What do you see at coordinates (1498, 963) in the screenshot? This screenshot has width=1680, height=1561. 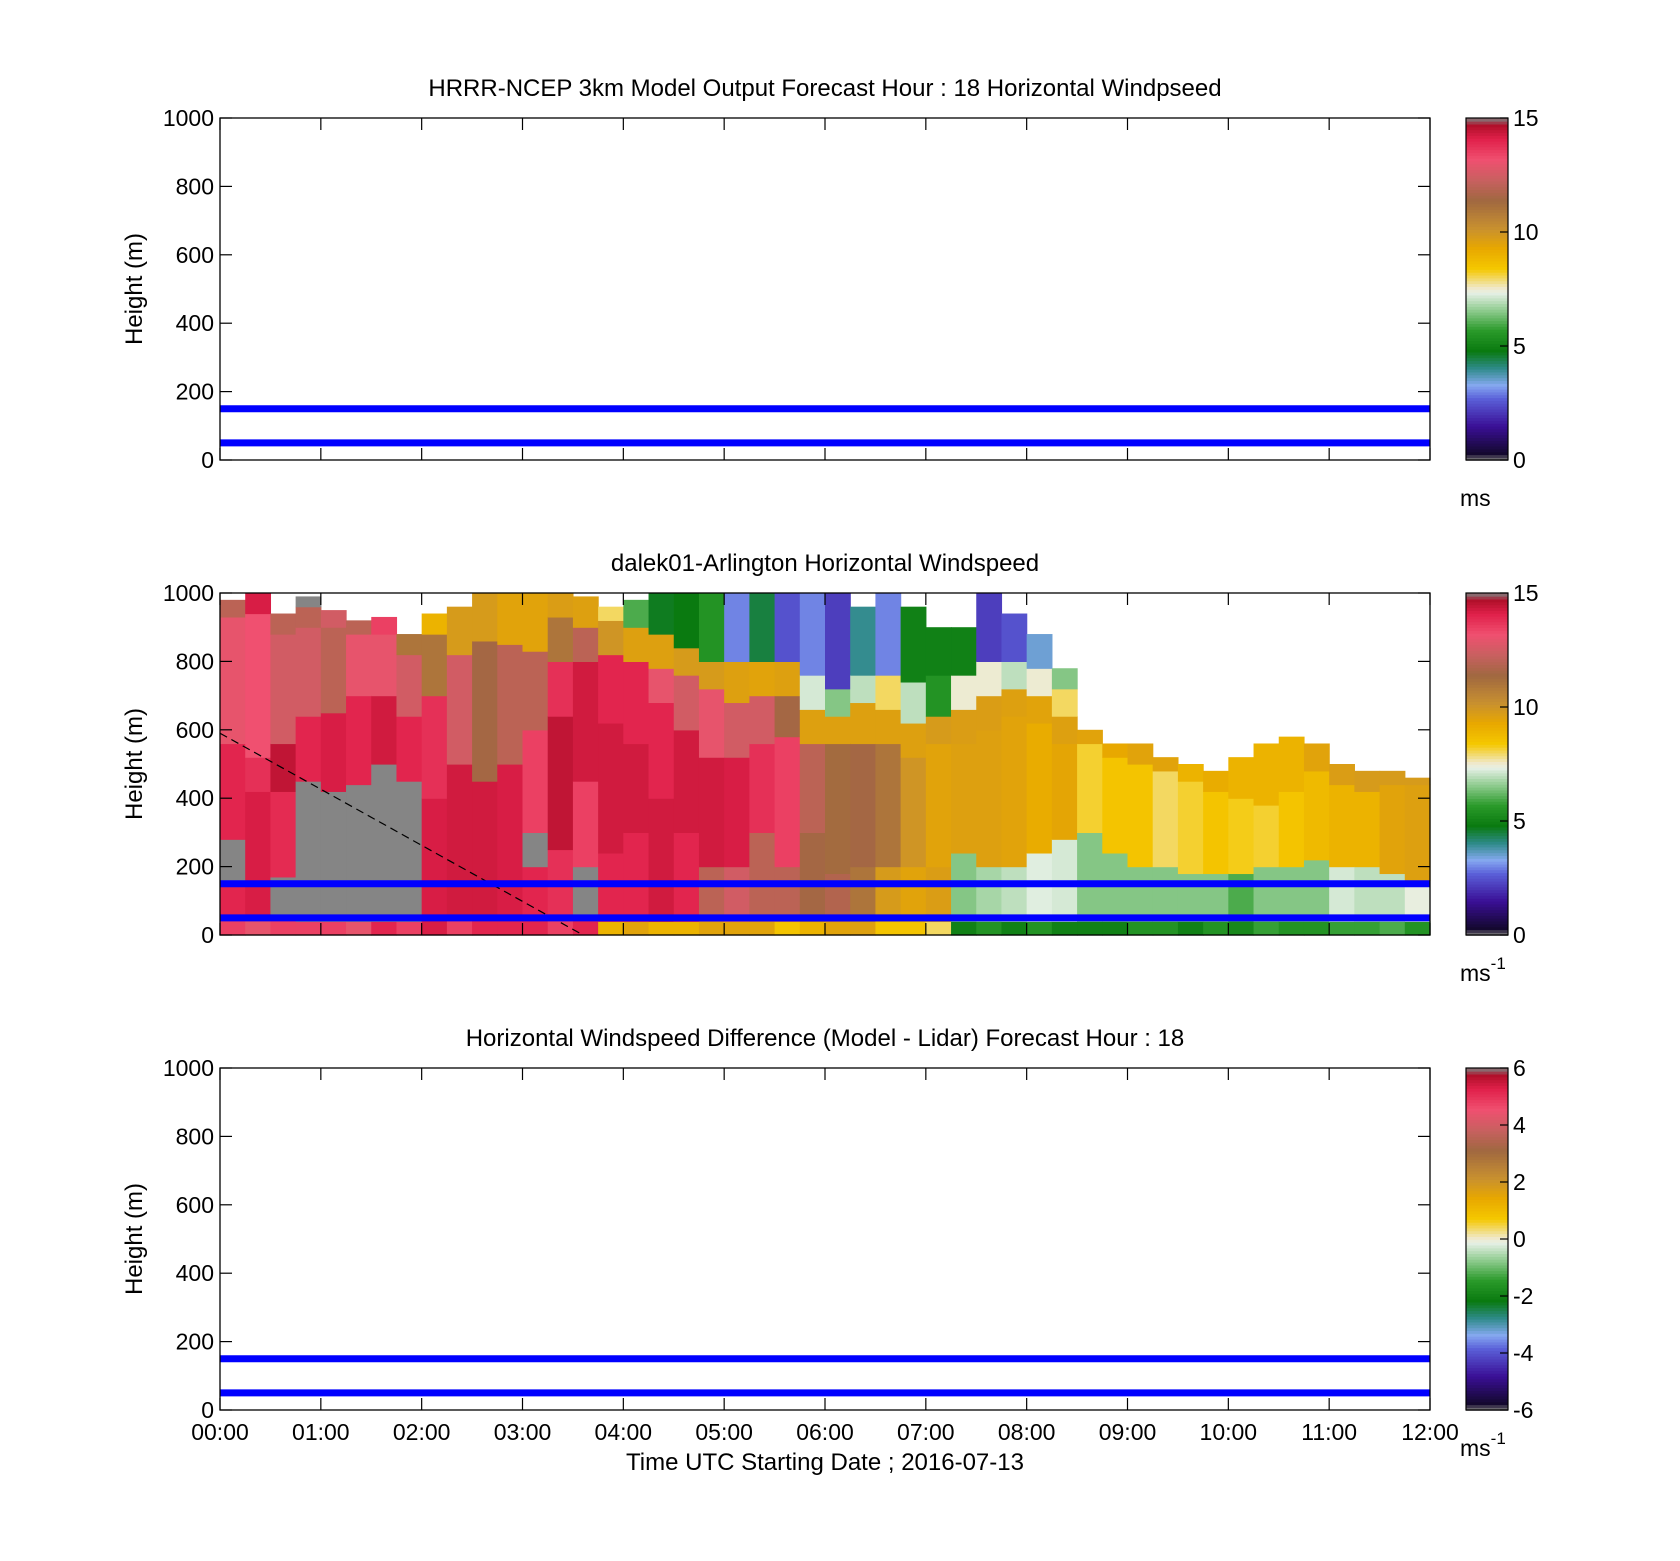 I see `colorbar-unit-exponent: -1` at bounding box center [1498, 963].